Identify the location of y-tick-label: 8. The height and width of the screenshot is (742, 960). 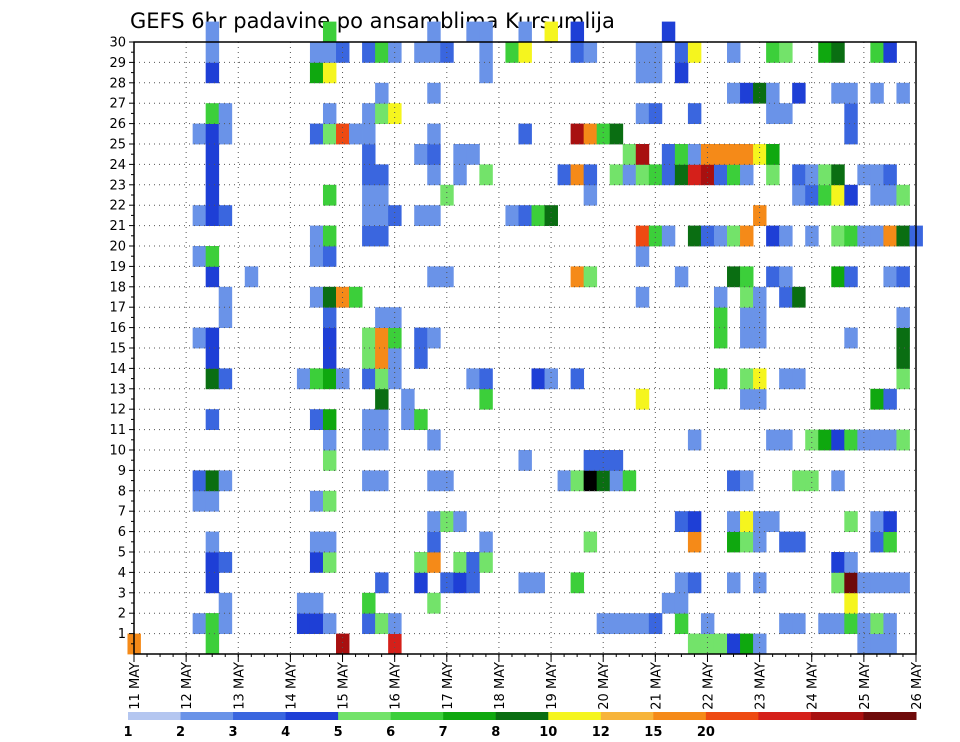
(122, 491).